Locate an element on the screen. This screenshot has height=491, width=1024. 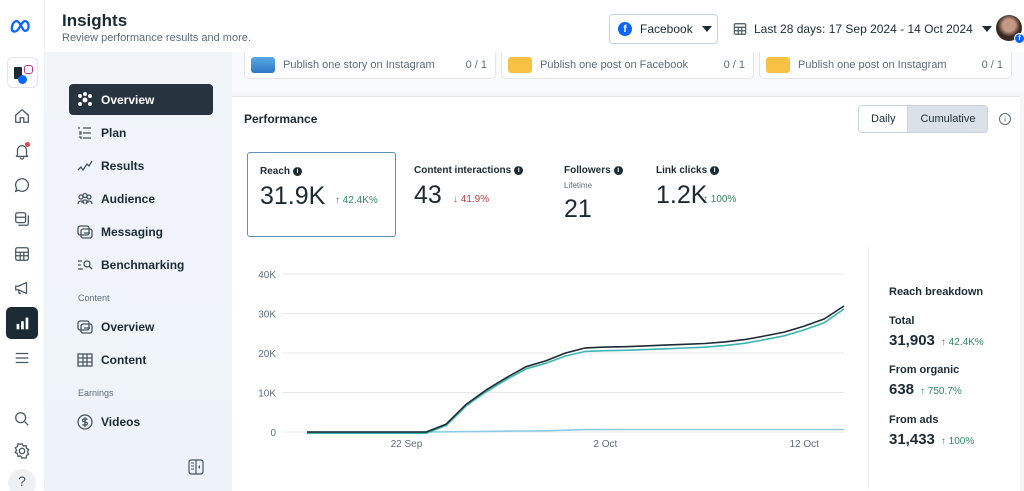
results-icon is located at coordinates (85, 165).